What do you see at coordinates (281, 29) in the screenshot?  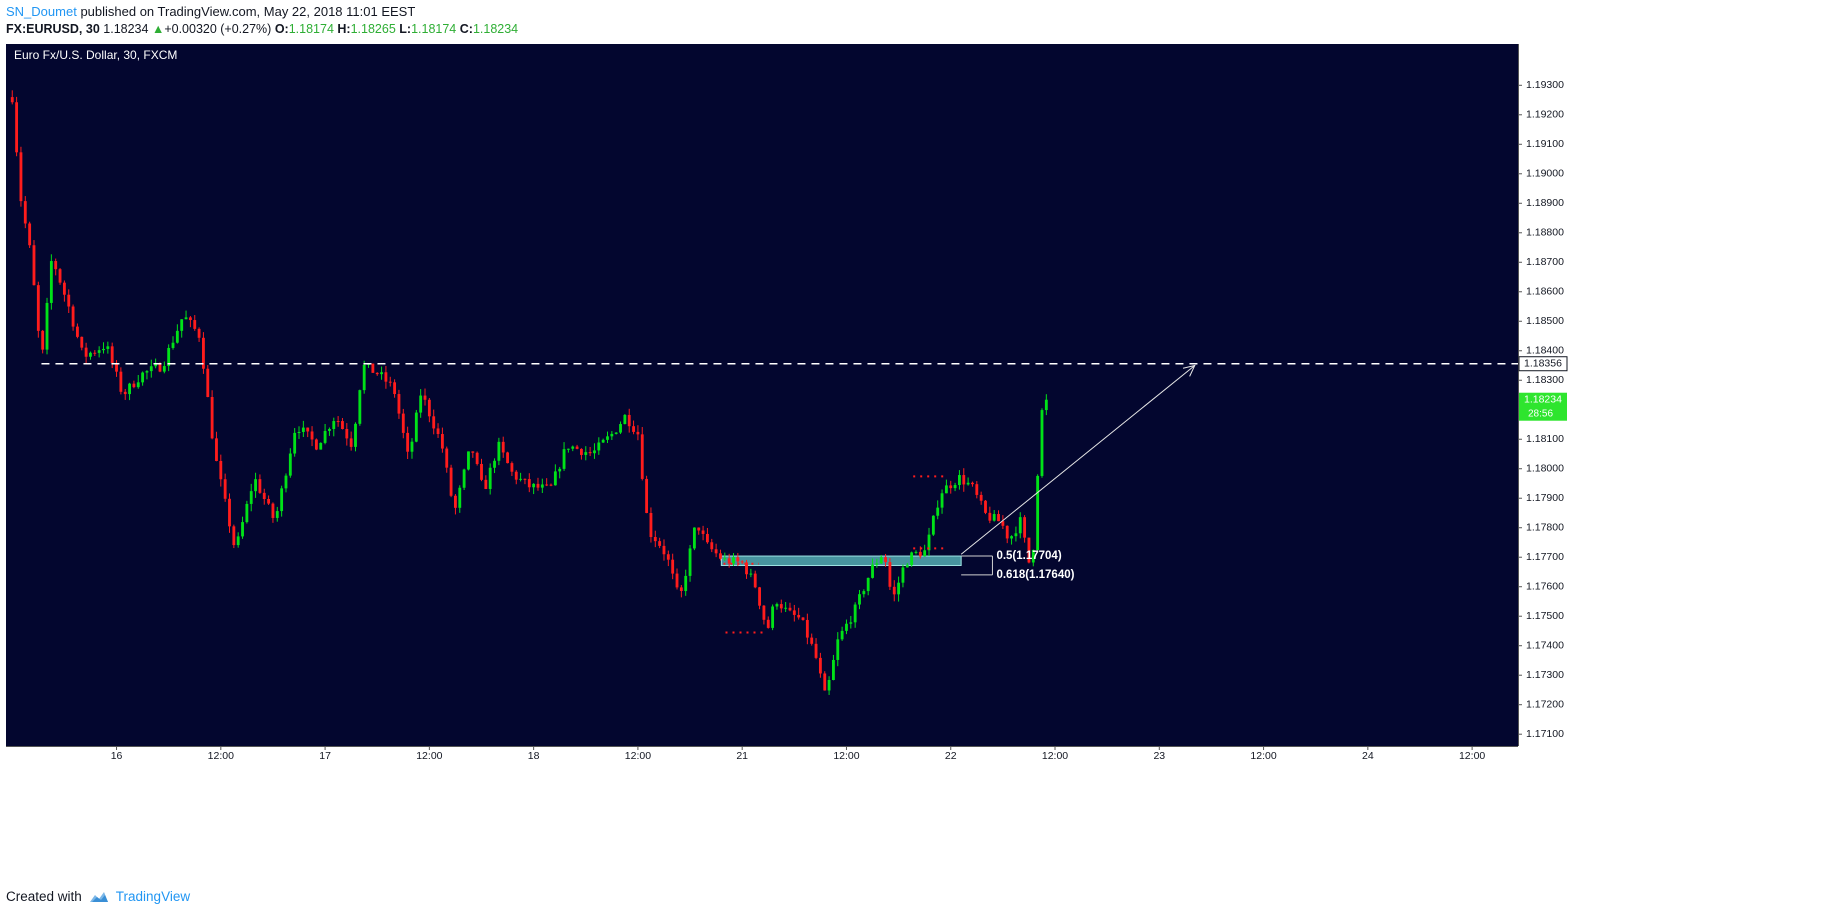 I see `open-label: O:` at bounding box center [281, 29].